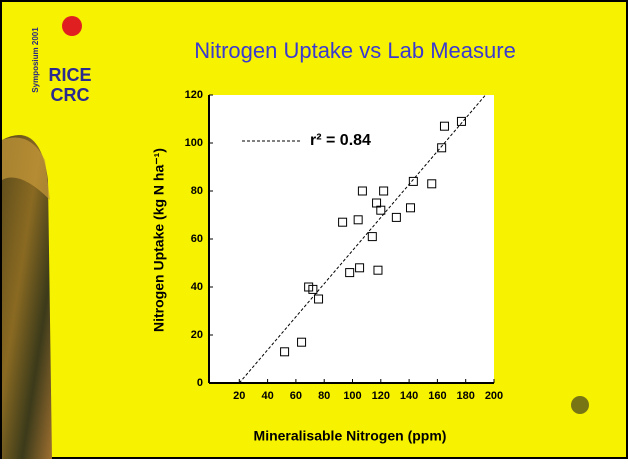  What do you see at coordinates (194, 143) in the screenshot?
I see `y-tick-label: 100` at bounding box center [194, 143].